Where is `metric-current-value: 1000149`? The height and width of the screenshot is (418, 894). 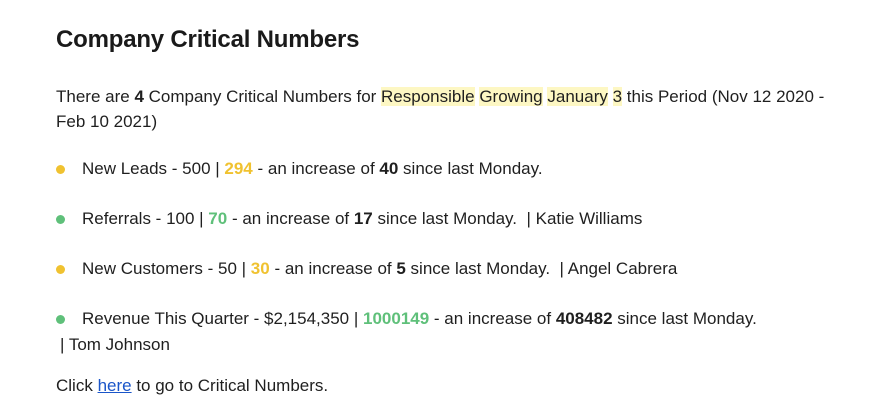
metric-current-value: 1000149 is located at coordinates (396, 318).